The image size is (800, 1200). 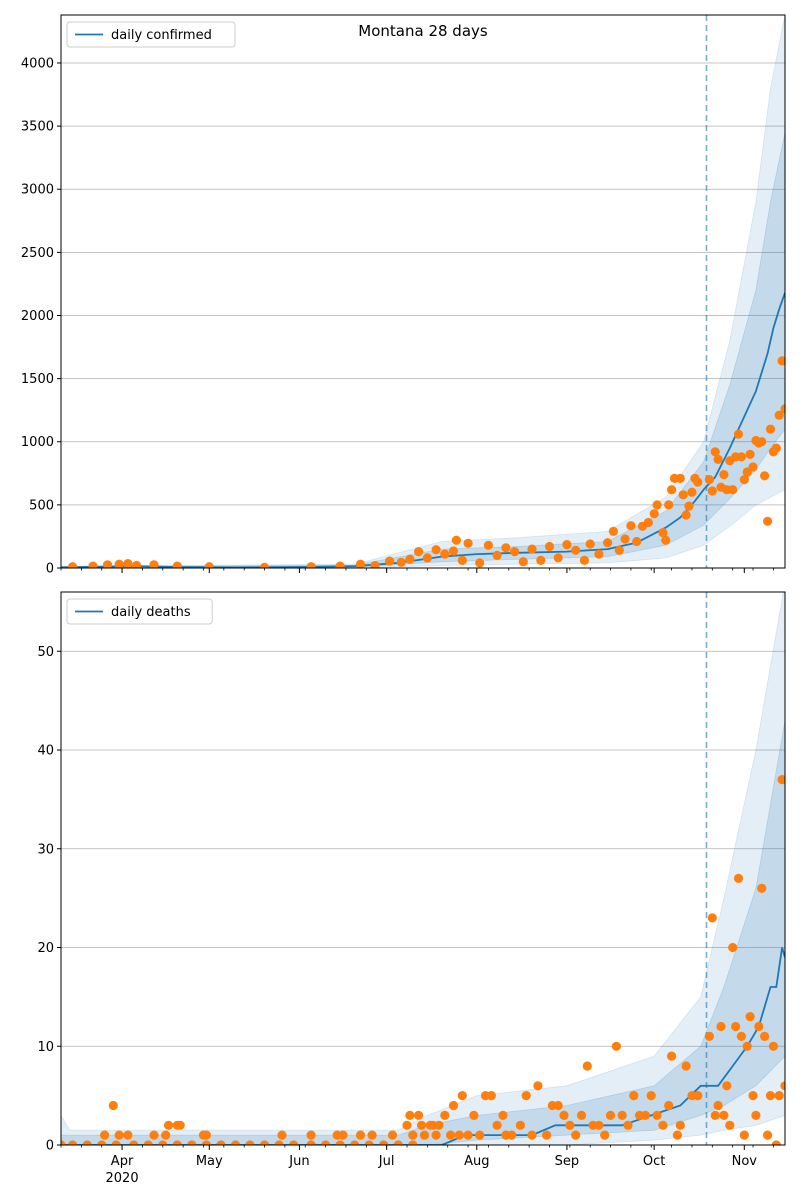 I want to click on x-tick-label: Oct, so click(x=654, y=1161).